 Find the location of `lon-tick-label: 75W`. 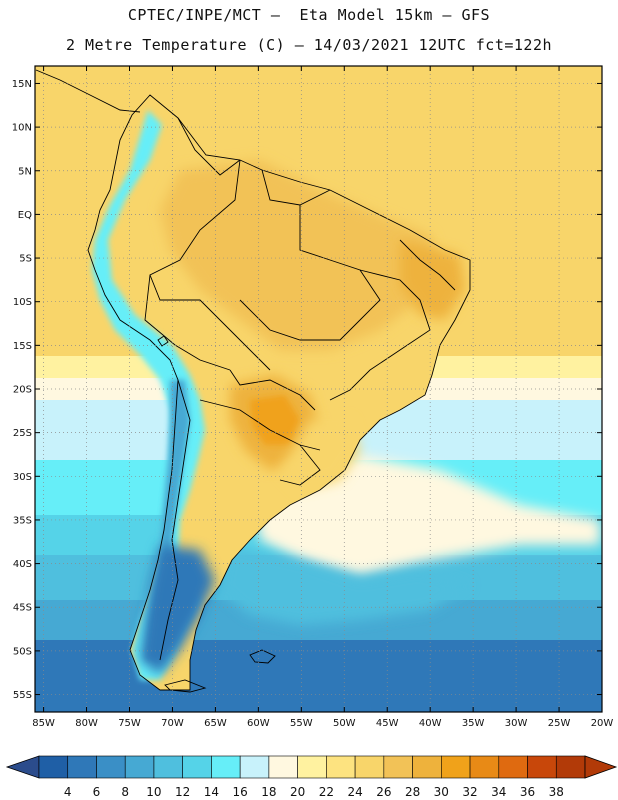

lon-tick-label: 75W is located at coordinates (129, 723).